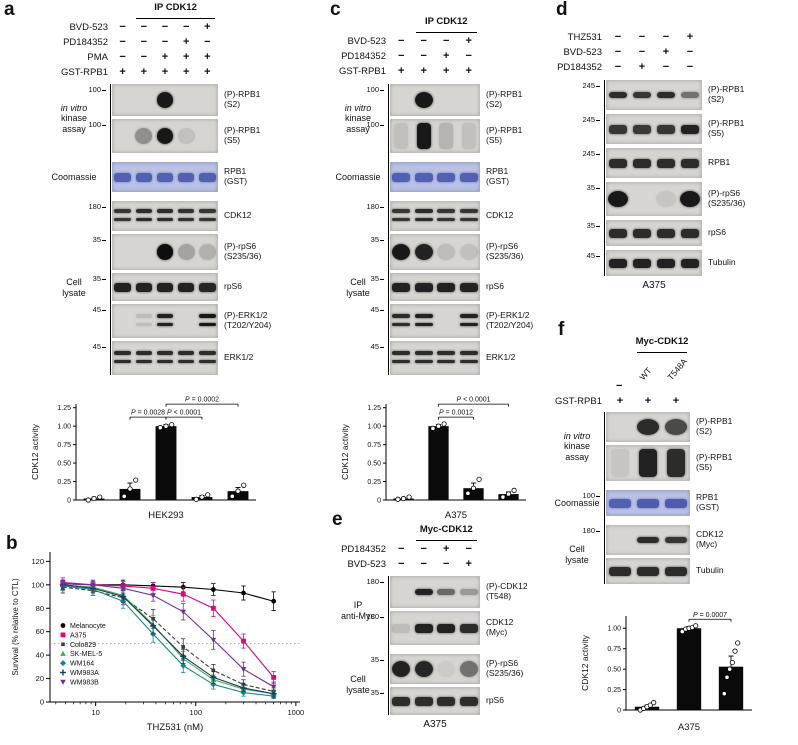  What do you see at coordinates (435, 592) in the screenshot?
I see `e-blot-strip-(P)-CDK12-(T548)` at bounding box center [435, 592].